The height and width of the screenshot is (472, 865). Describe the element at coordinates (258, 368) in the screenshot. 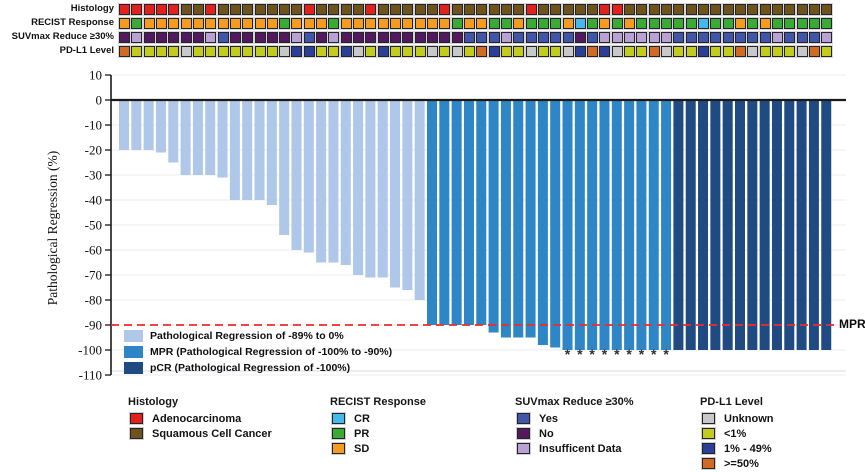

I see `legend-row: pCR (Pathological Regression of -100%)` at that location.